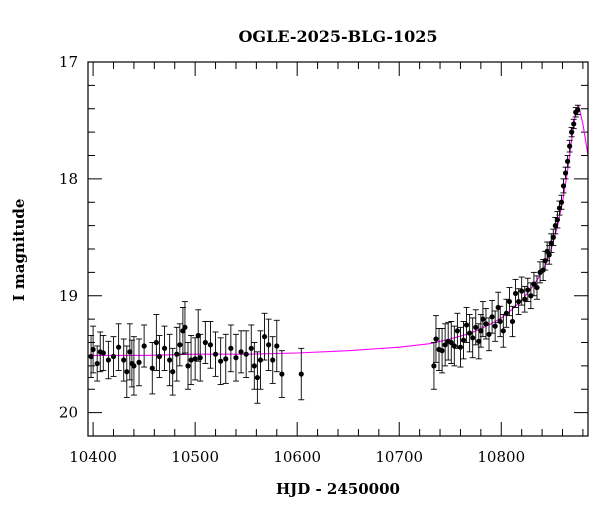 The height and width of the screenshot is (512, 600). I want to click on x-tick-label: 10400, so click(93, 457).